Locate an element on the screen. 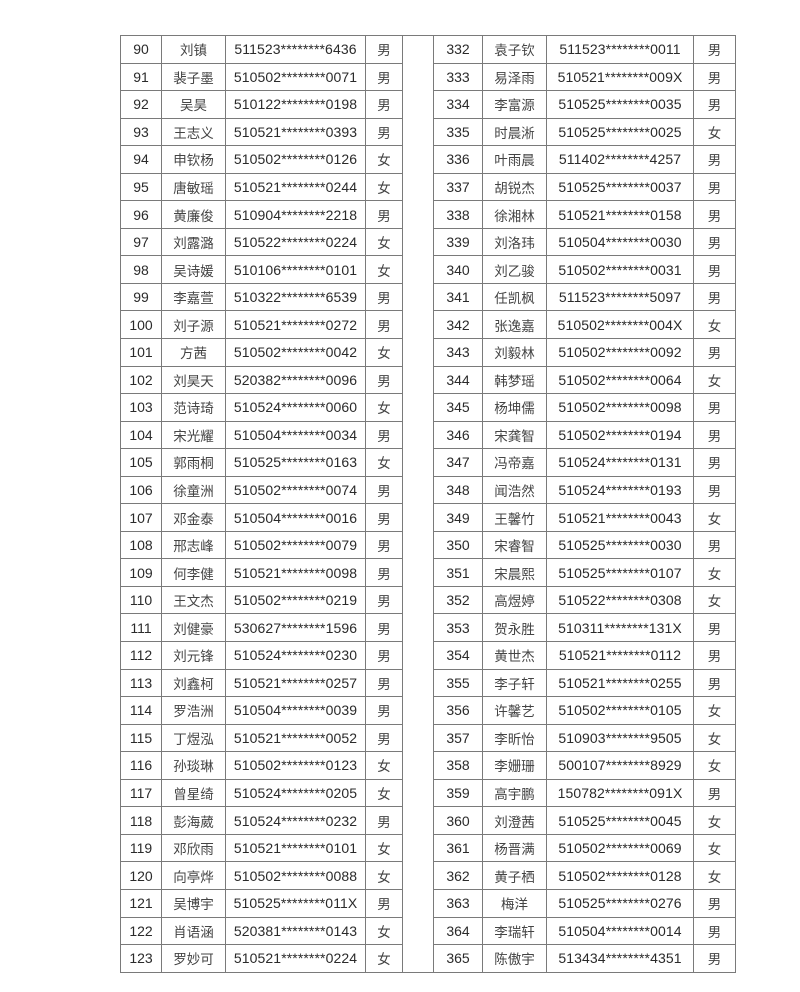 The width and height of the screenshot is (800, 992). id-number: 510521********0098 is located at coordinates (295, 572).